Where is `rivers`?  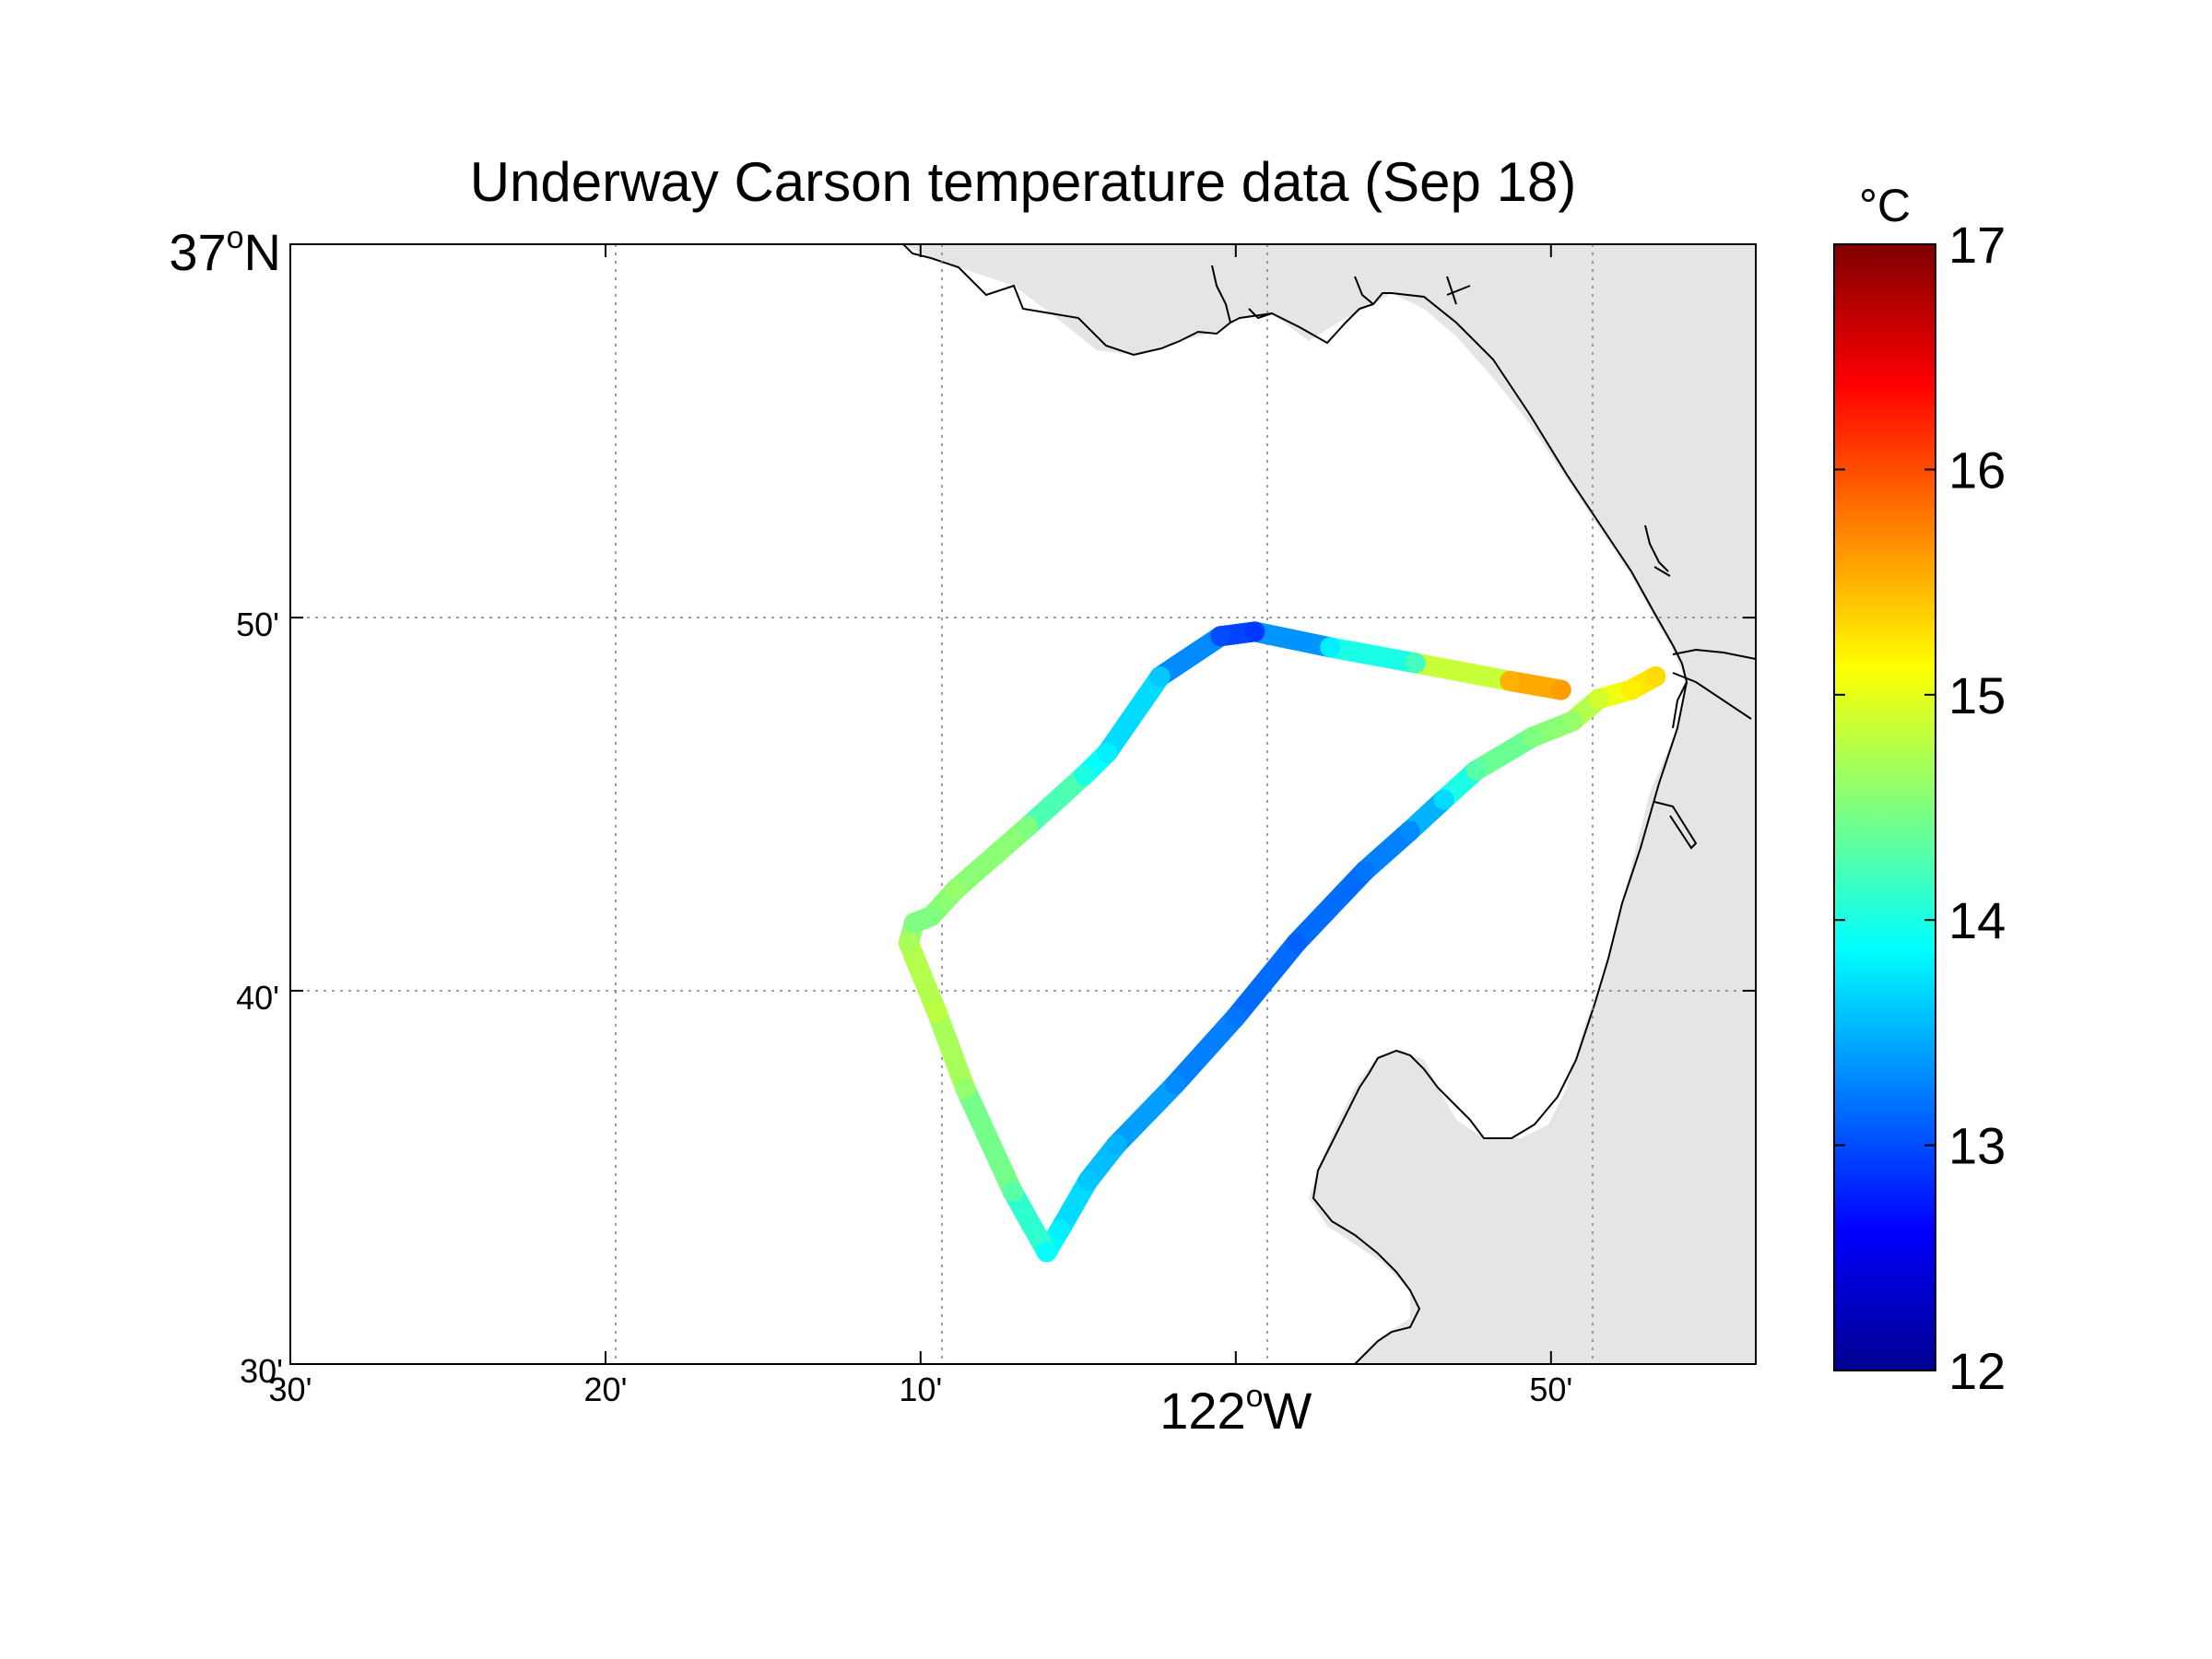
rivers is located at coordinates (1483, 557).